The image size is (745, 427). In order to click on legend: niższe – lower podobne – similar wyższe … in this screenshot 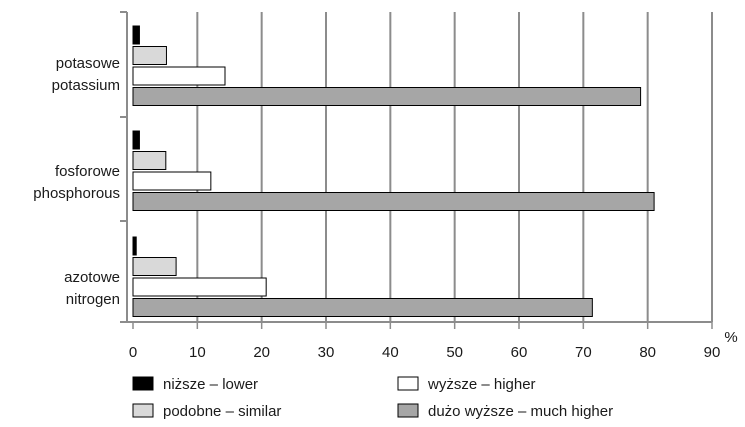, I will do `click(372, 398)`.